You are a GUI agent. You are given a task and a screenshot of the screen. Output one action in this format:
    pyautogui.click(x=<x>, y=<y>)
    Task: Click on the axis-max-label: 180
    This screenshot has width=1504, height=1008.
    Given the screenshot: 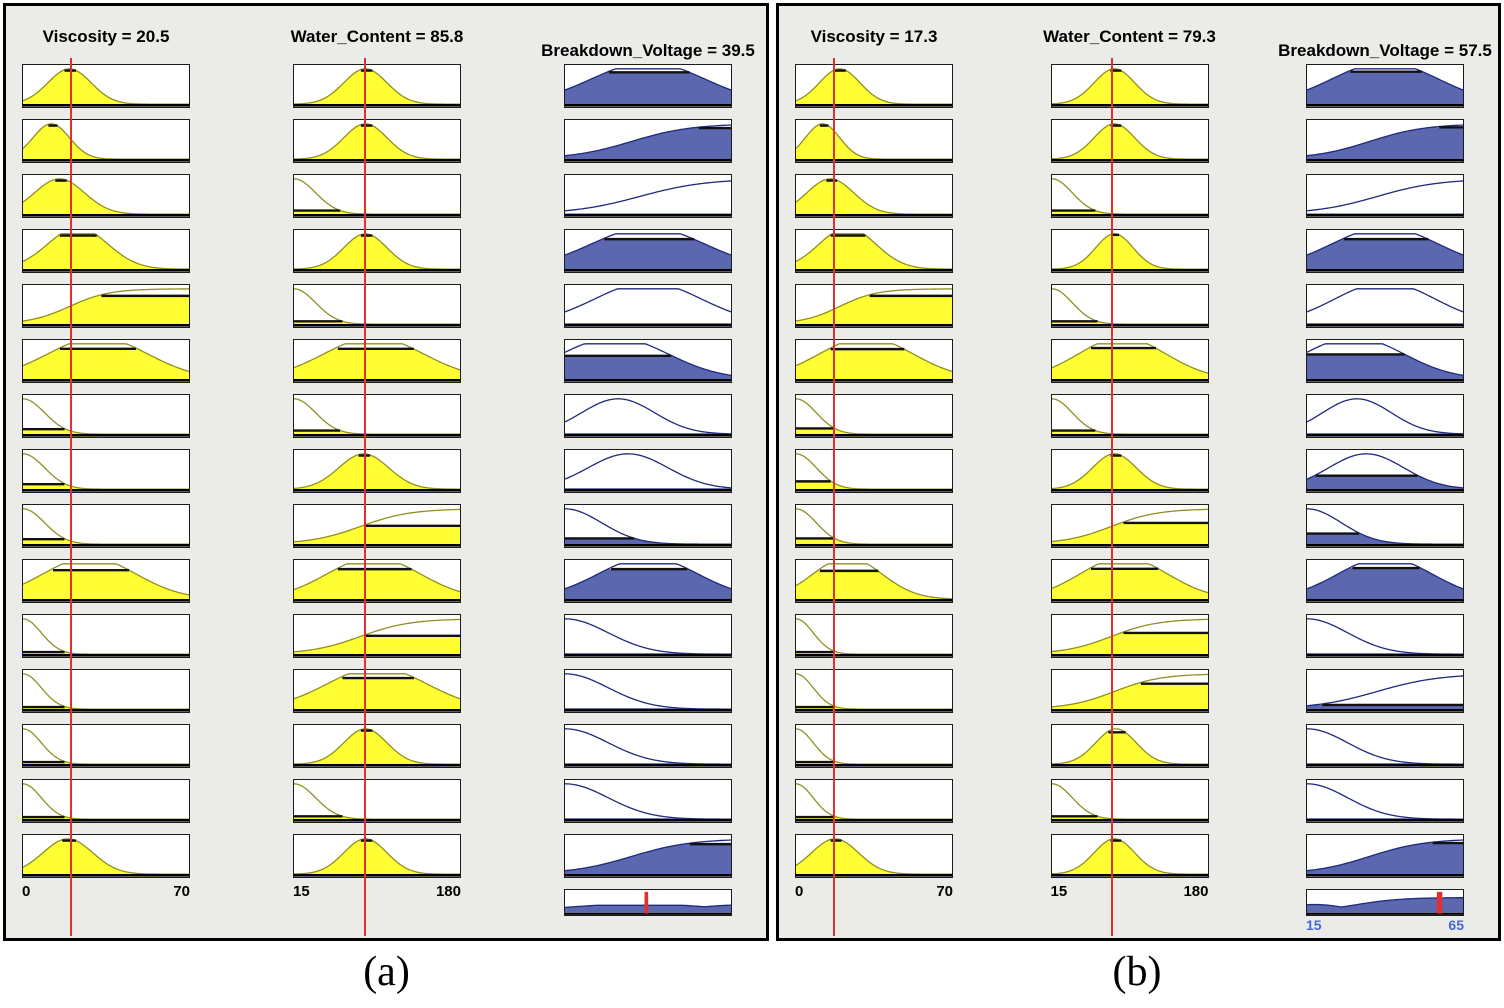 What is the action you would take?
    pyautogui.click(x=448, y=891)
    